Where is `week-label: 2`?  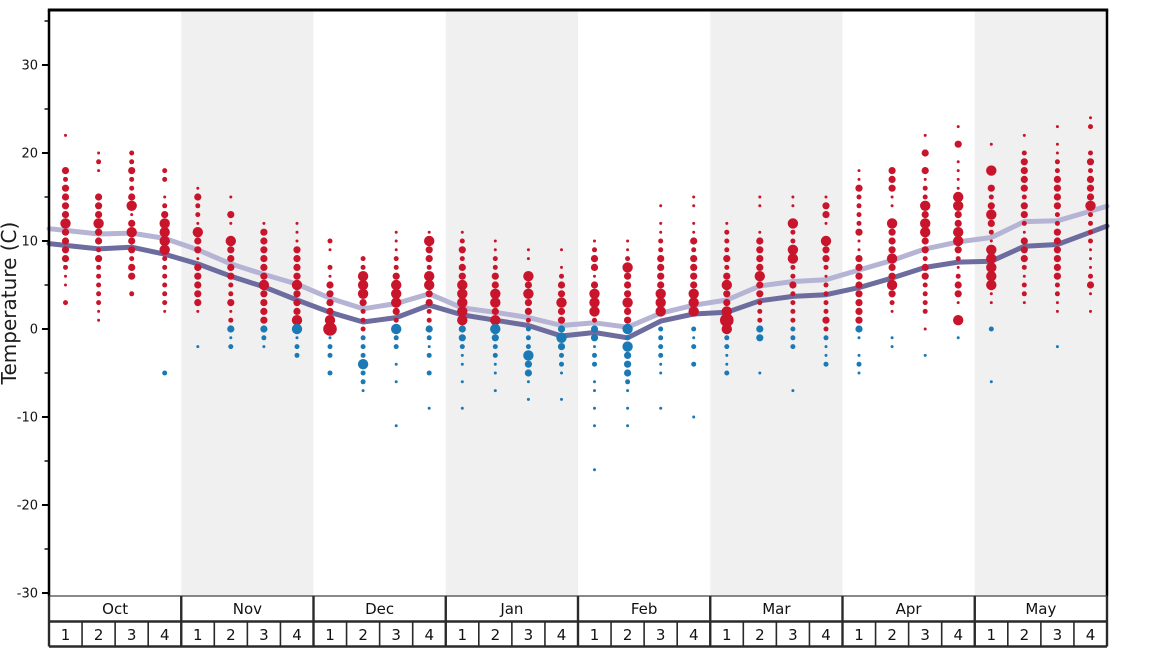 week-label: 2 is located at coordinates (628, 635).